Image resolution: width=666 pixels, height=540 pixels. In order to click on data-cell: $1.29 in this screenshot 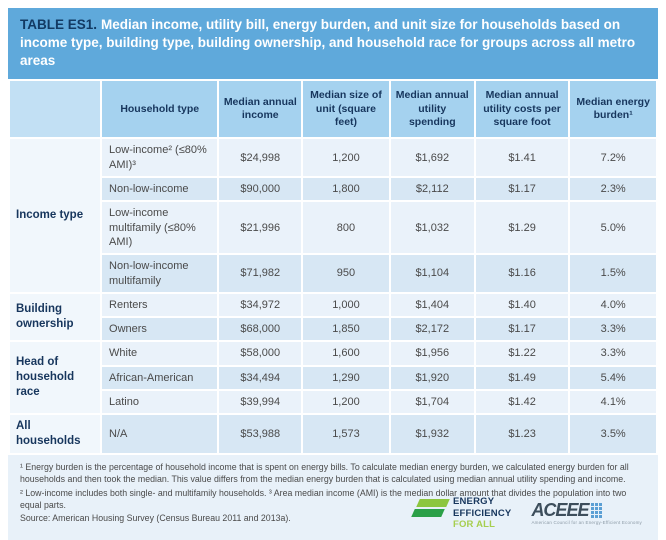, I will do `click(522, 228)`.